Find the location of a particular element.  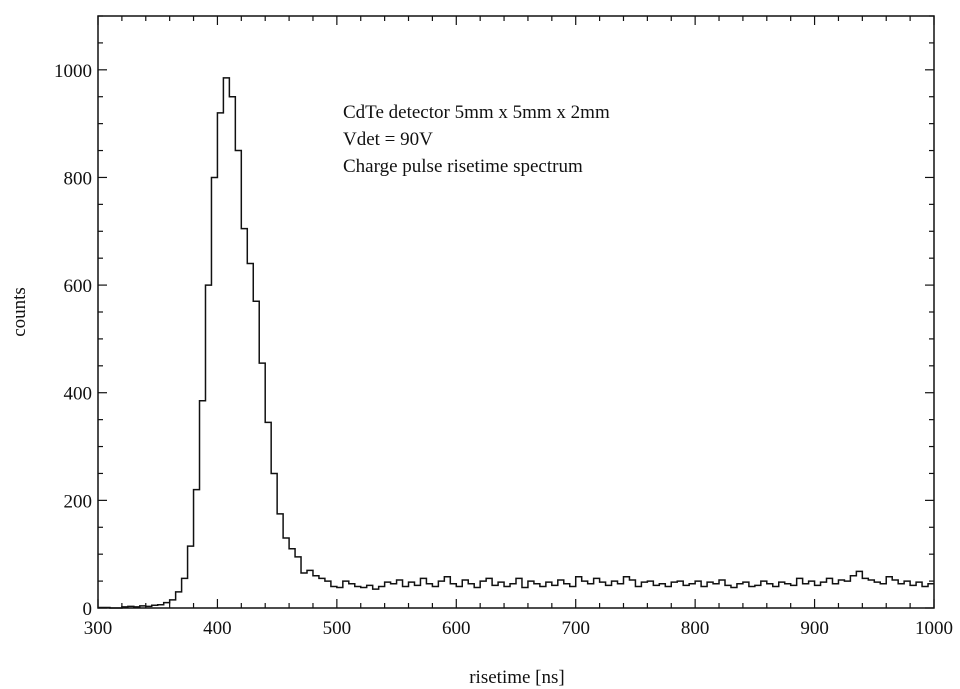

y-axis-title: counts is located at coordinates (19, 312).